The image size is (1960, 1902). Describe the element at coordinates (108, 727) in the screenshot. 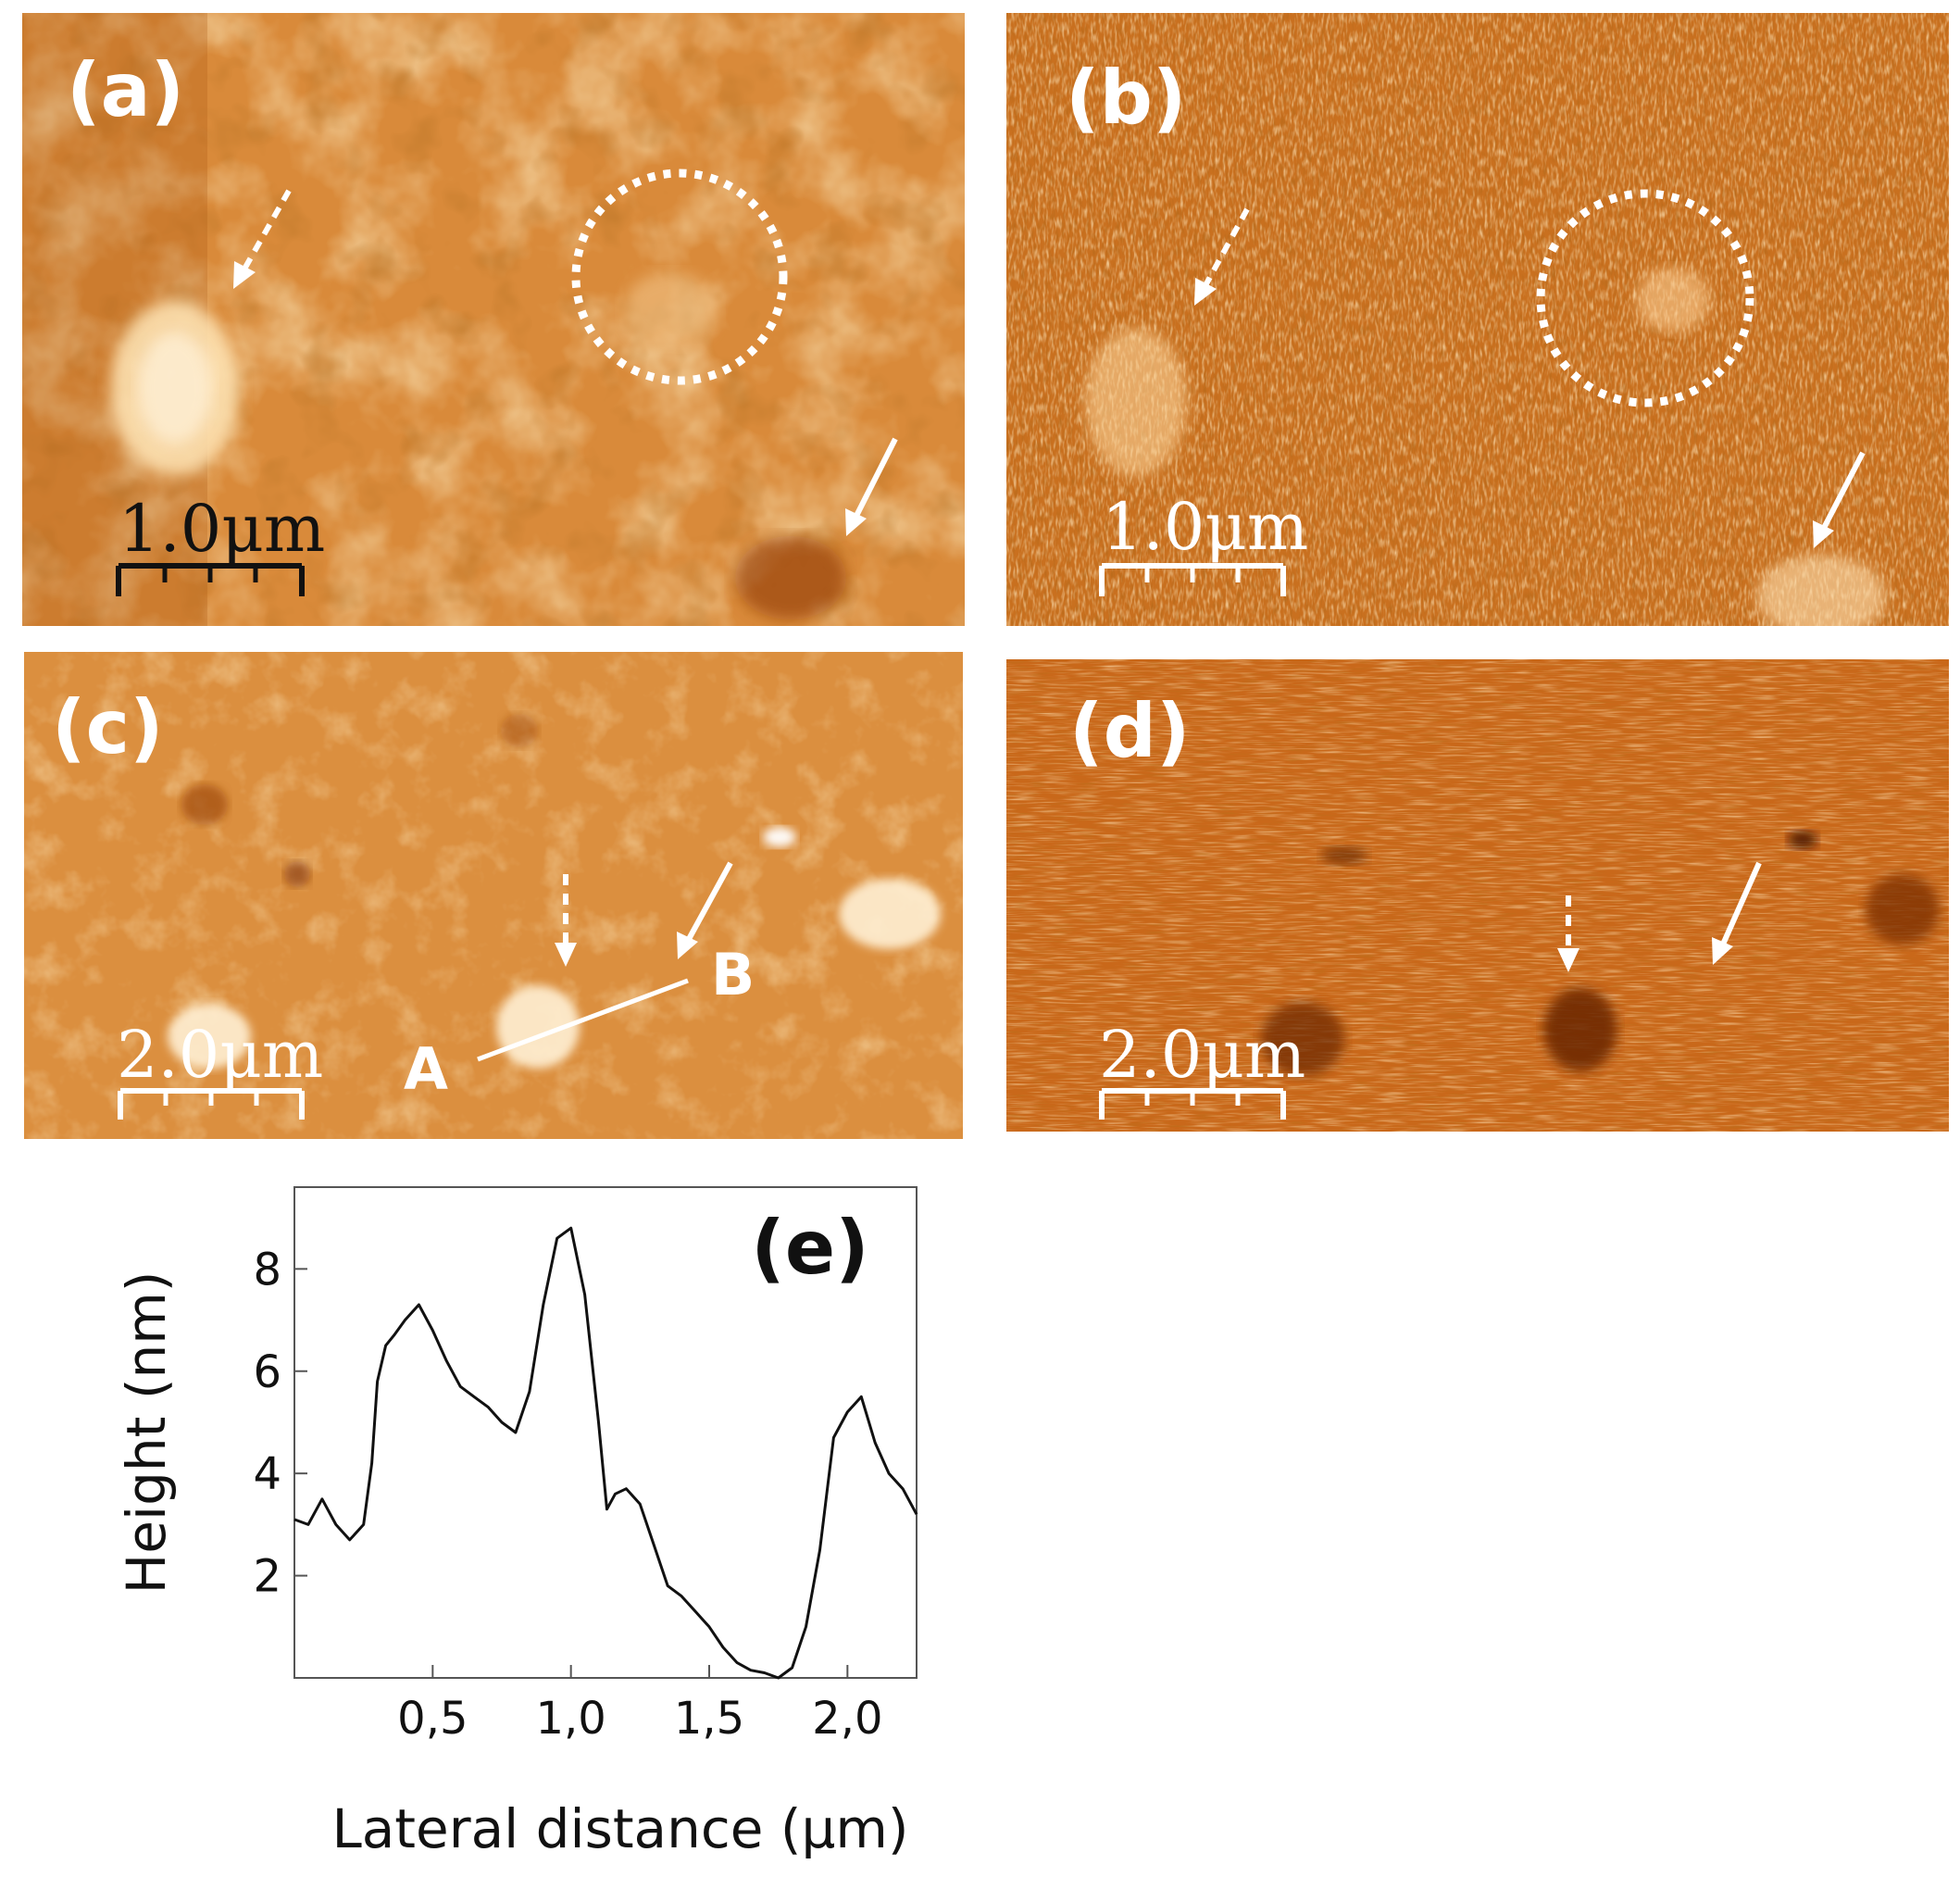

I see `panel-label-c: (c)` at that location.